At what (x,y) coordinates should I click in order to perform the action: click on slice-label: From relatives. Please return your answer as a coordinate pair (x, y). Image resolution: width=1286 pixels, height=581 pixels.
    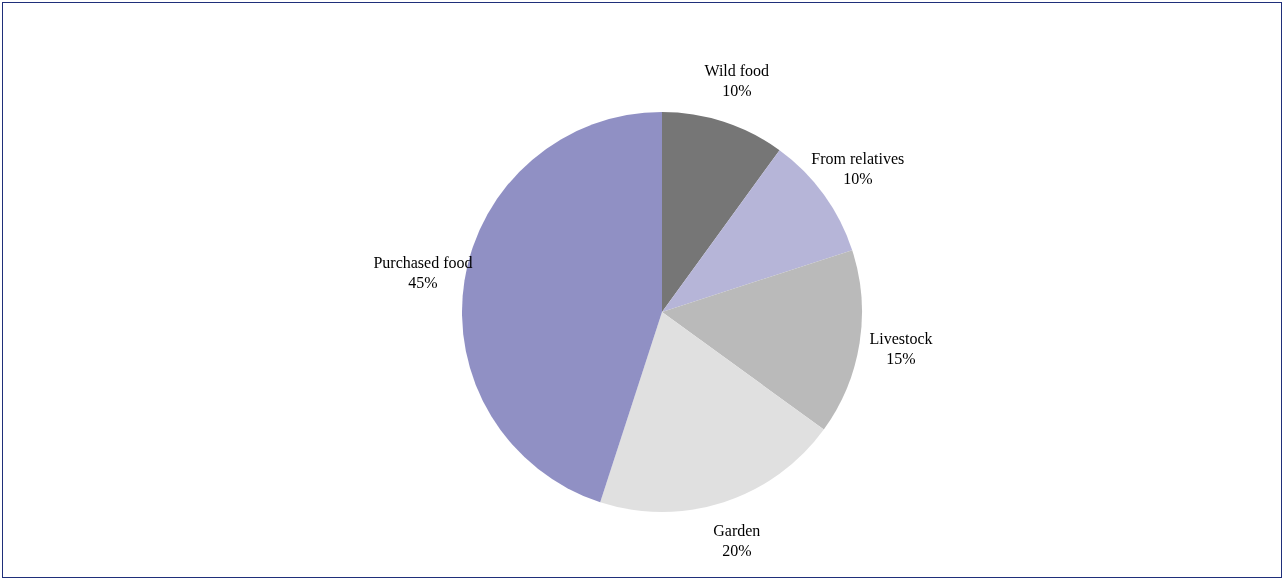
    Looking at the image, I should click on (858, 158).